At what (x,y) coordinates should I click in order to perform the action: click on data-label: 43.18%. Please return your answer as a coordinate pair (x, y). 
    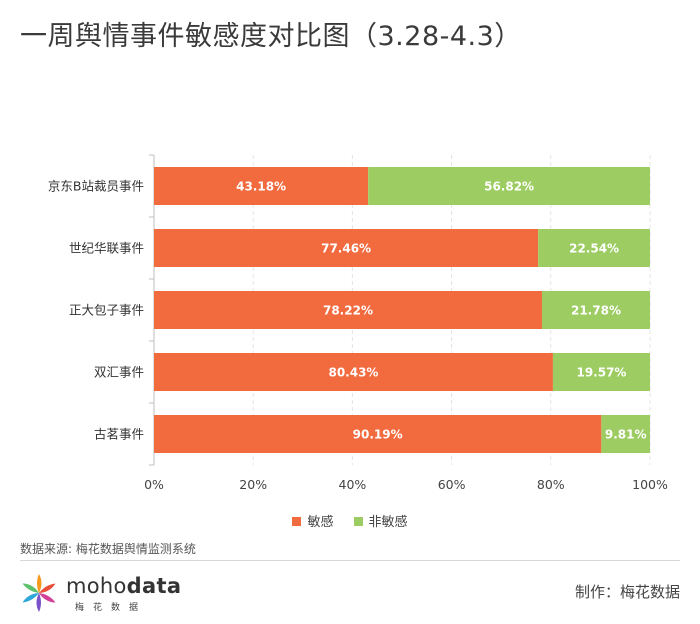
    Looking at the image, I should click on (261, 187).